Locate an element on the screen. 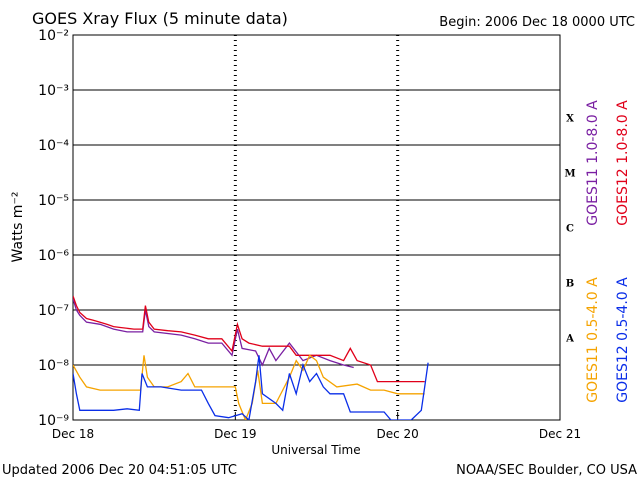 This screenshot has height=480, width=640. y-axis-label: Watts m⁻² is located at coordinates (18, 227).